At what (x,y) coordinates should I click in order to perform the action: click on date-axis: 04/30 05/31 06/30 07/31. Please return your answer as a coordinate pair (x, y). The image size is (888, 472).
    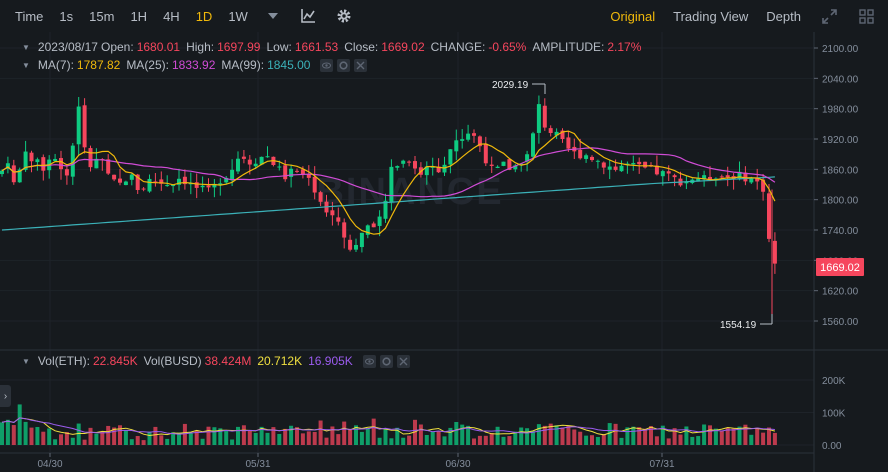
    Looking at the image, I should click on (356, 461).